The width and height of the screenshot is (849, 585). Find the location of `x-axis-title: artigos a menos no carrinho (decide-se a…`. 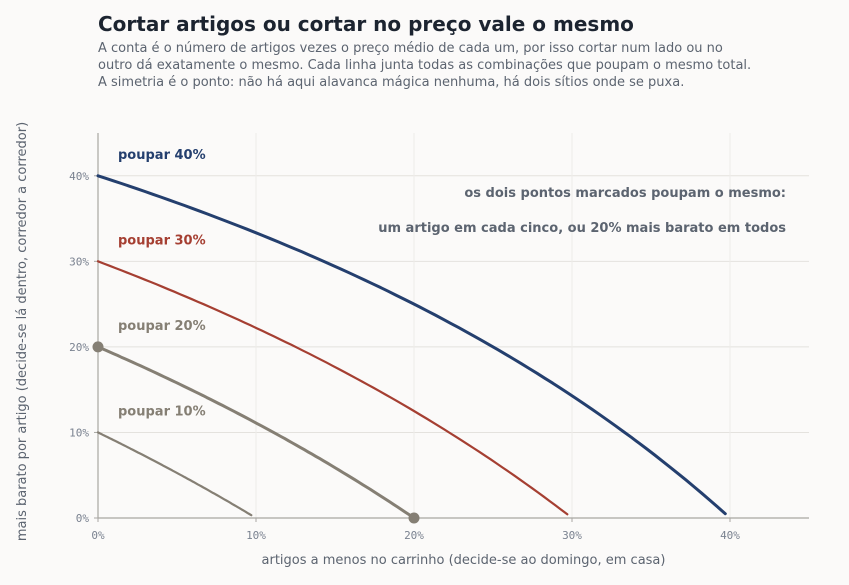

x-axis-title: artigos a menos no carrinho (decide-se a… is located at coordinates (464, 560).